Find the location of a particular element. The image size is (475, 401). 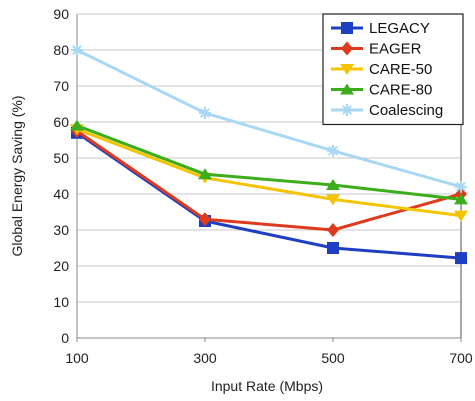

legend-item: EAGER is located at coordinates (376, 49).